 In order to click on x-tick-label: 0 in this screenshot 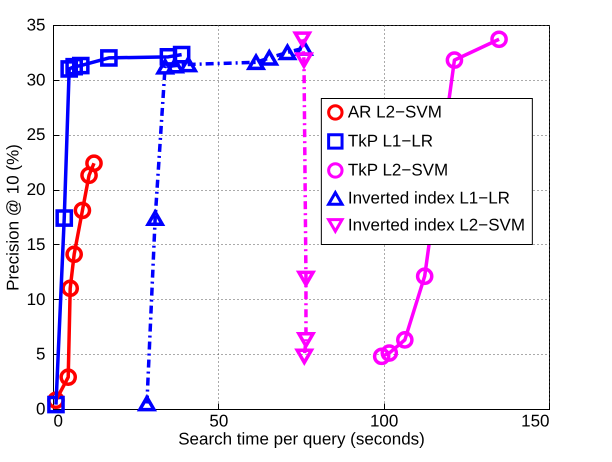, I will do `click(58, 421)`.